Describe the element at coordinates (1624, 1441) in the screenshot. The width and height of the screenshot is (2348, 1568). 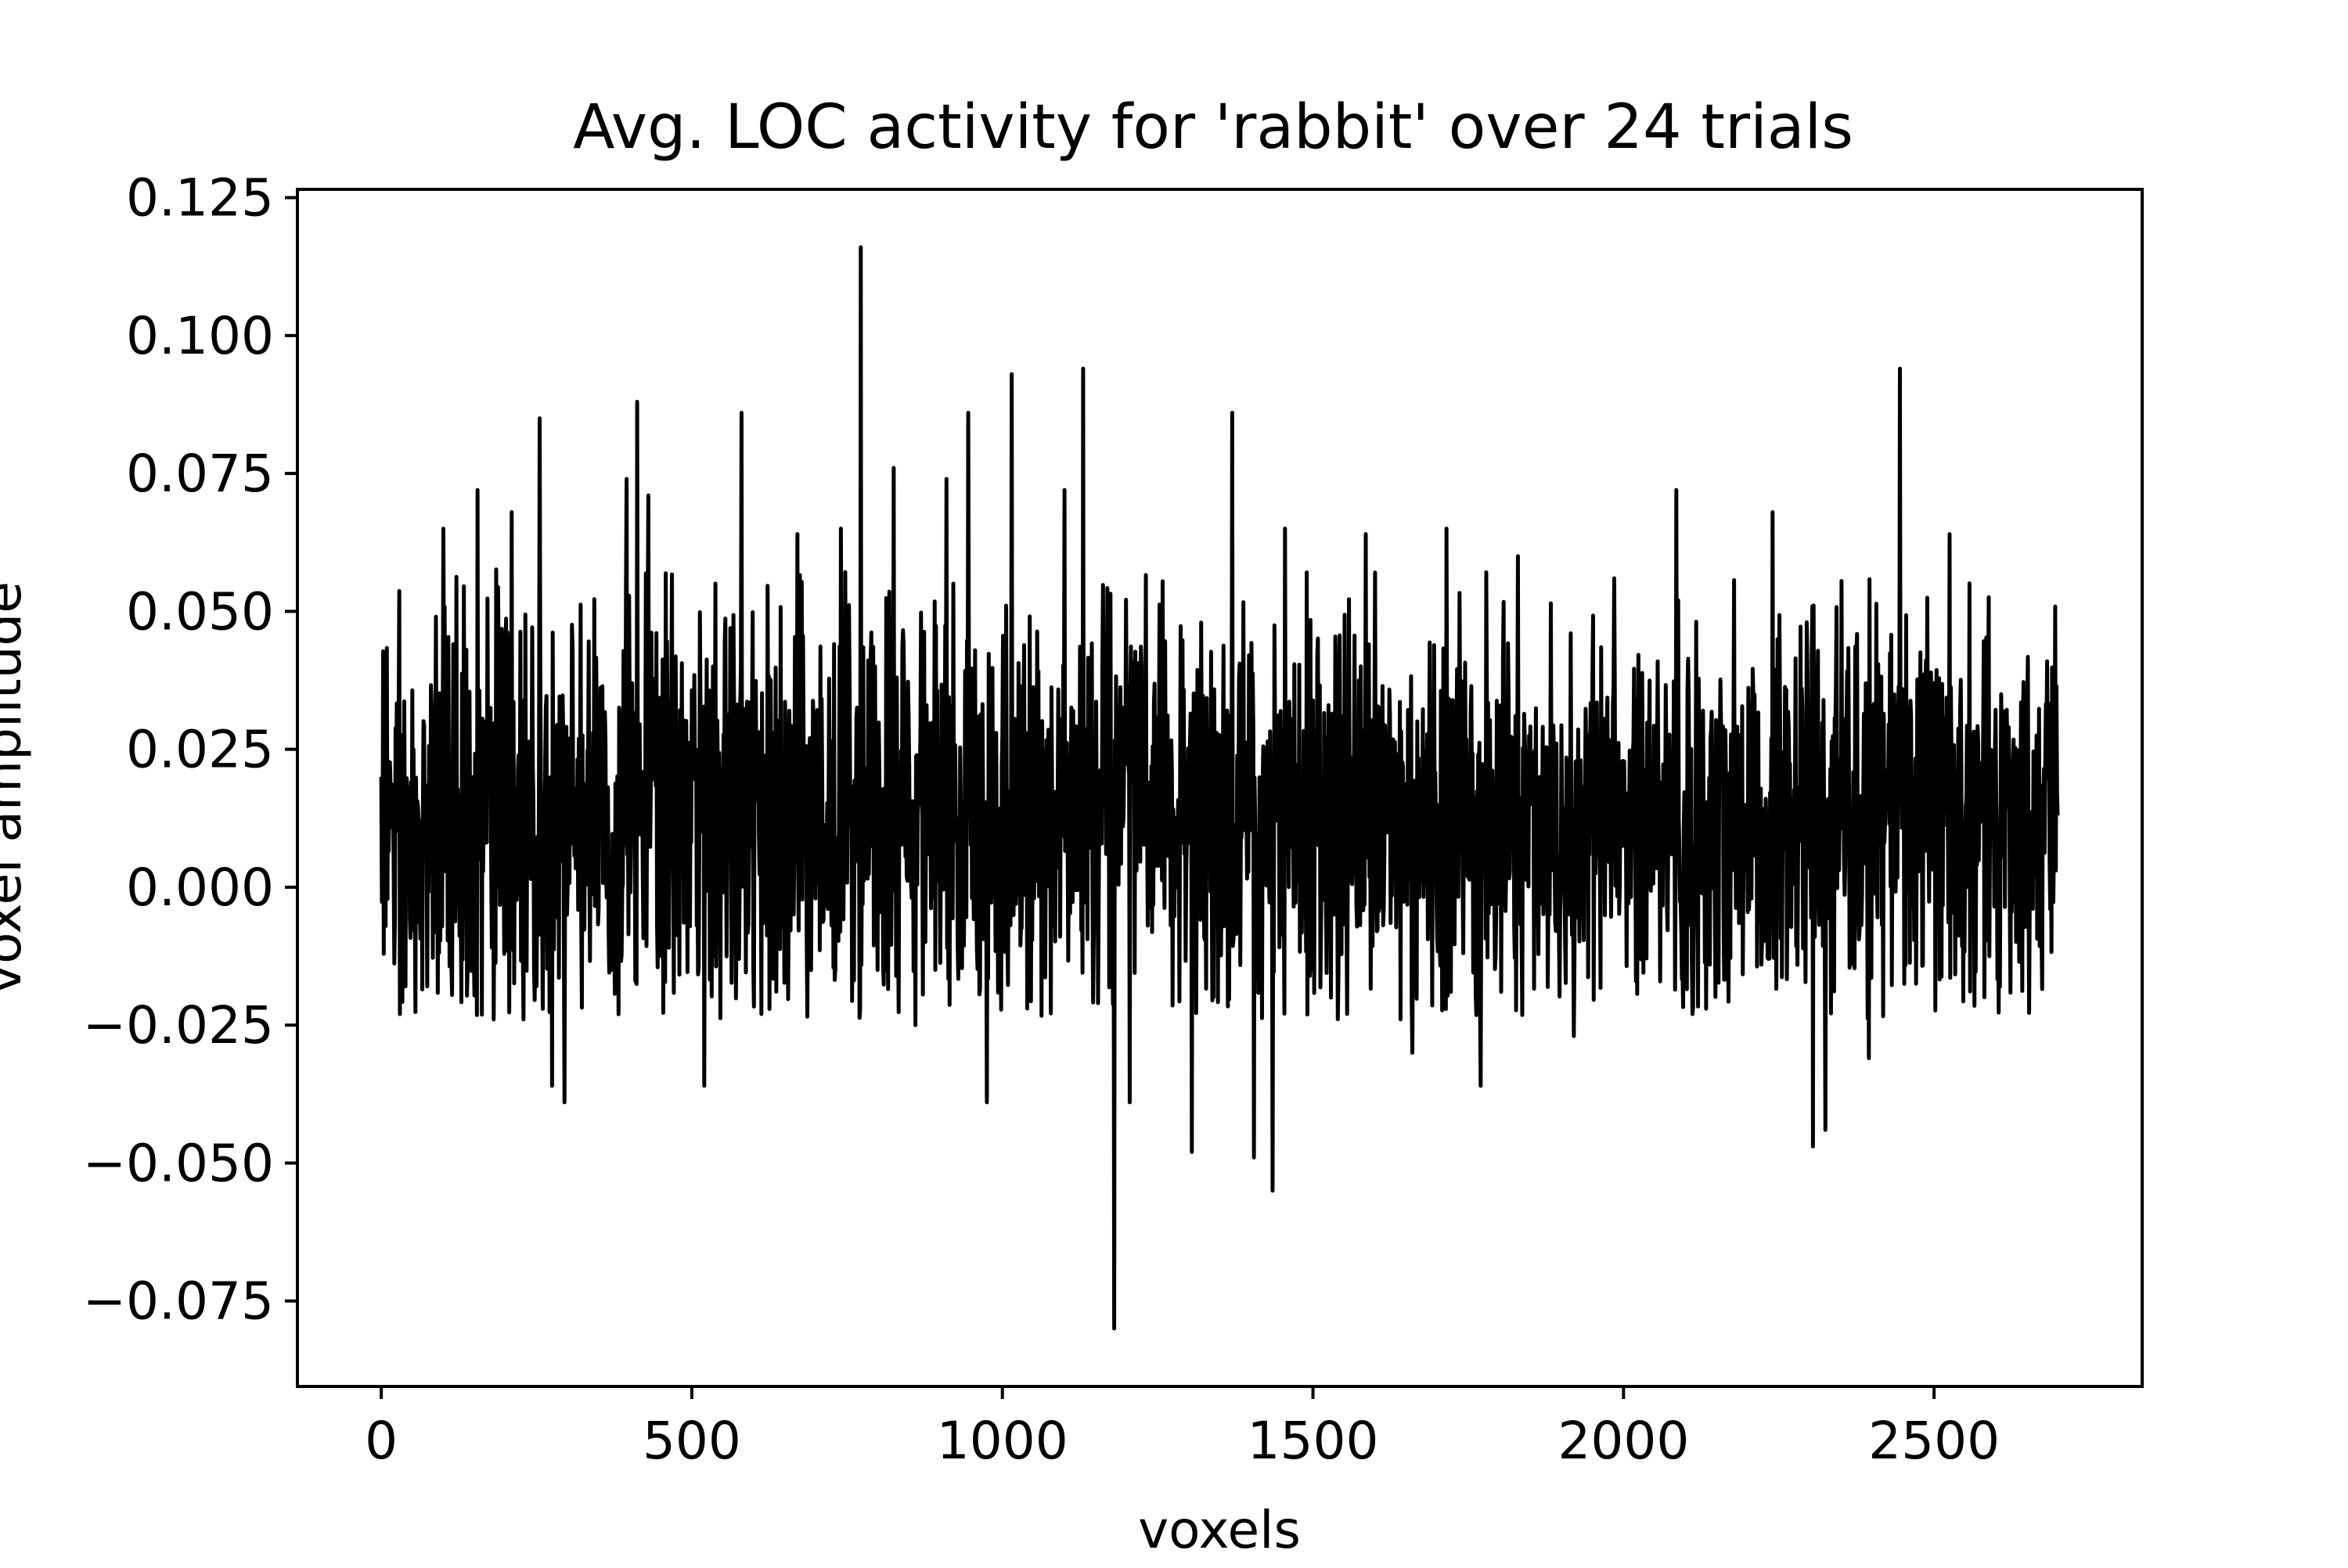
I see `x-tick-label: 2000` at that location.